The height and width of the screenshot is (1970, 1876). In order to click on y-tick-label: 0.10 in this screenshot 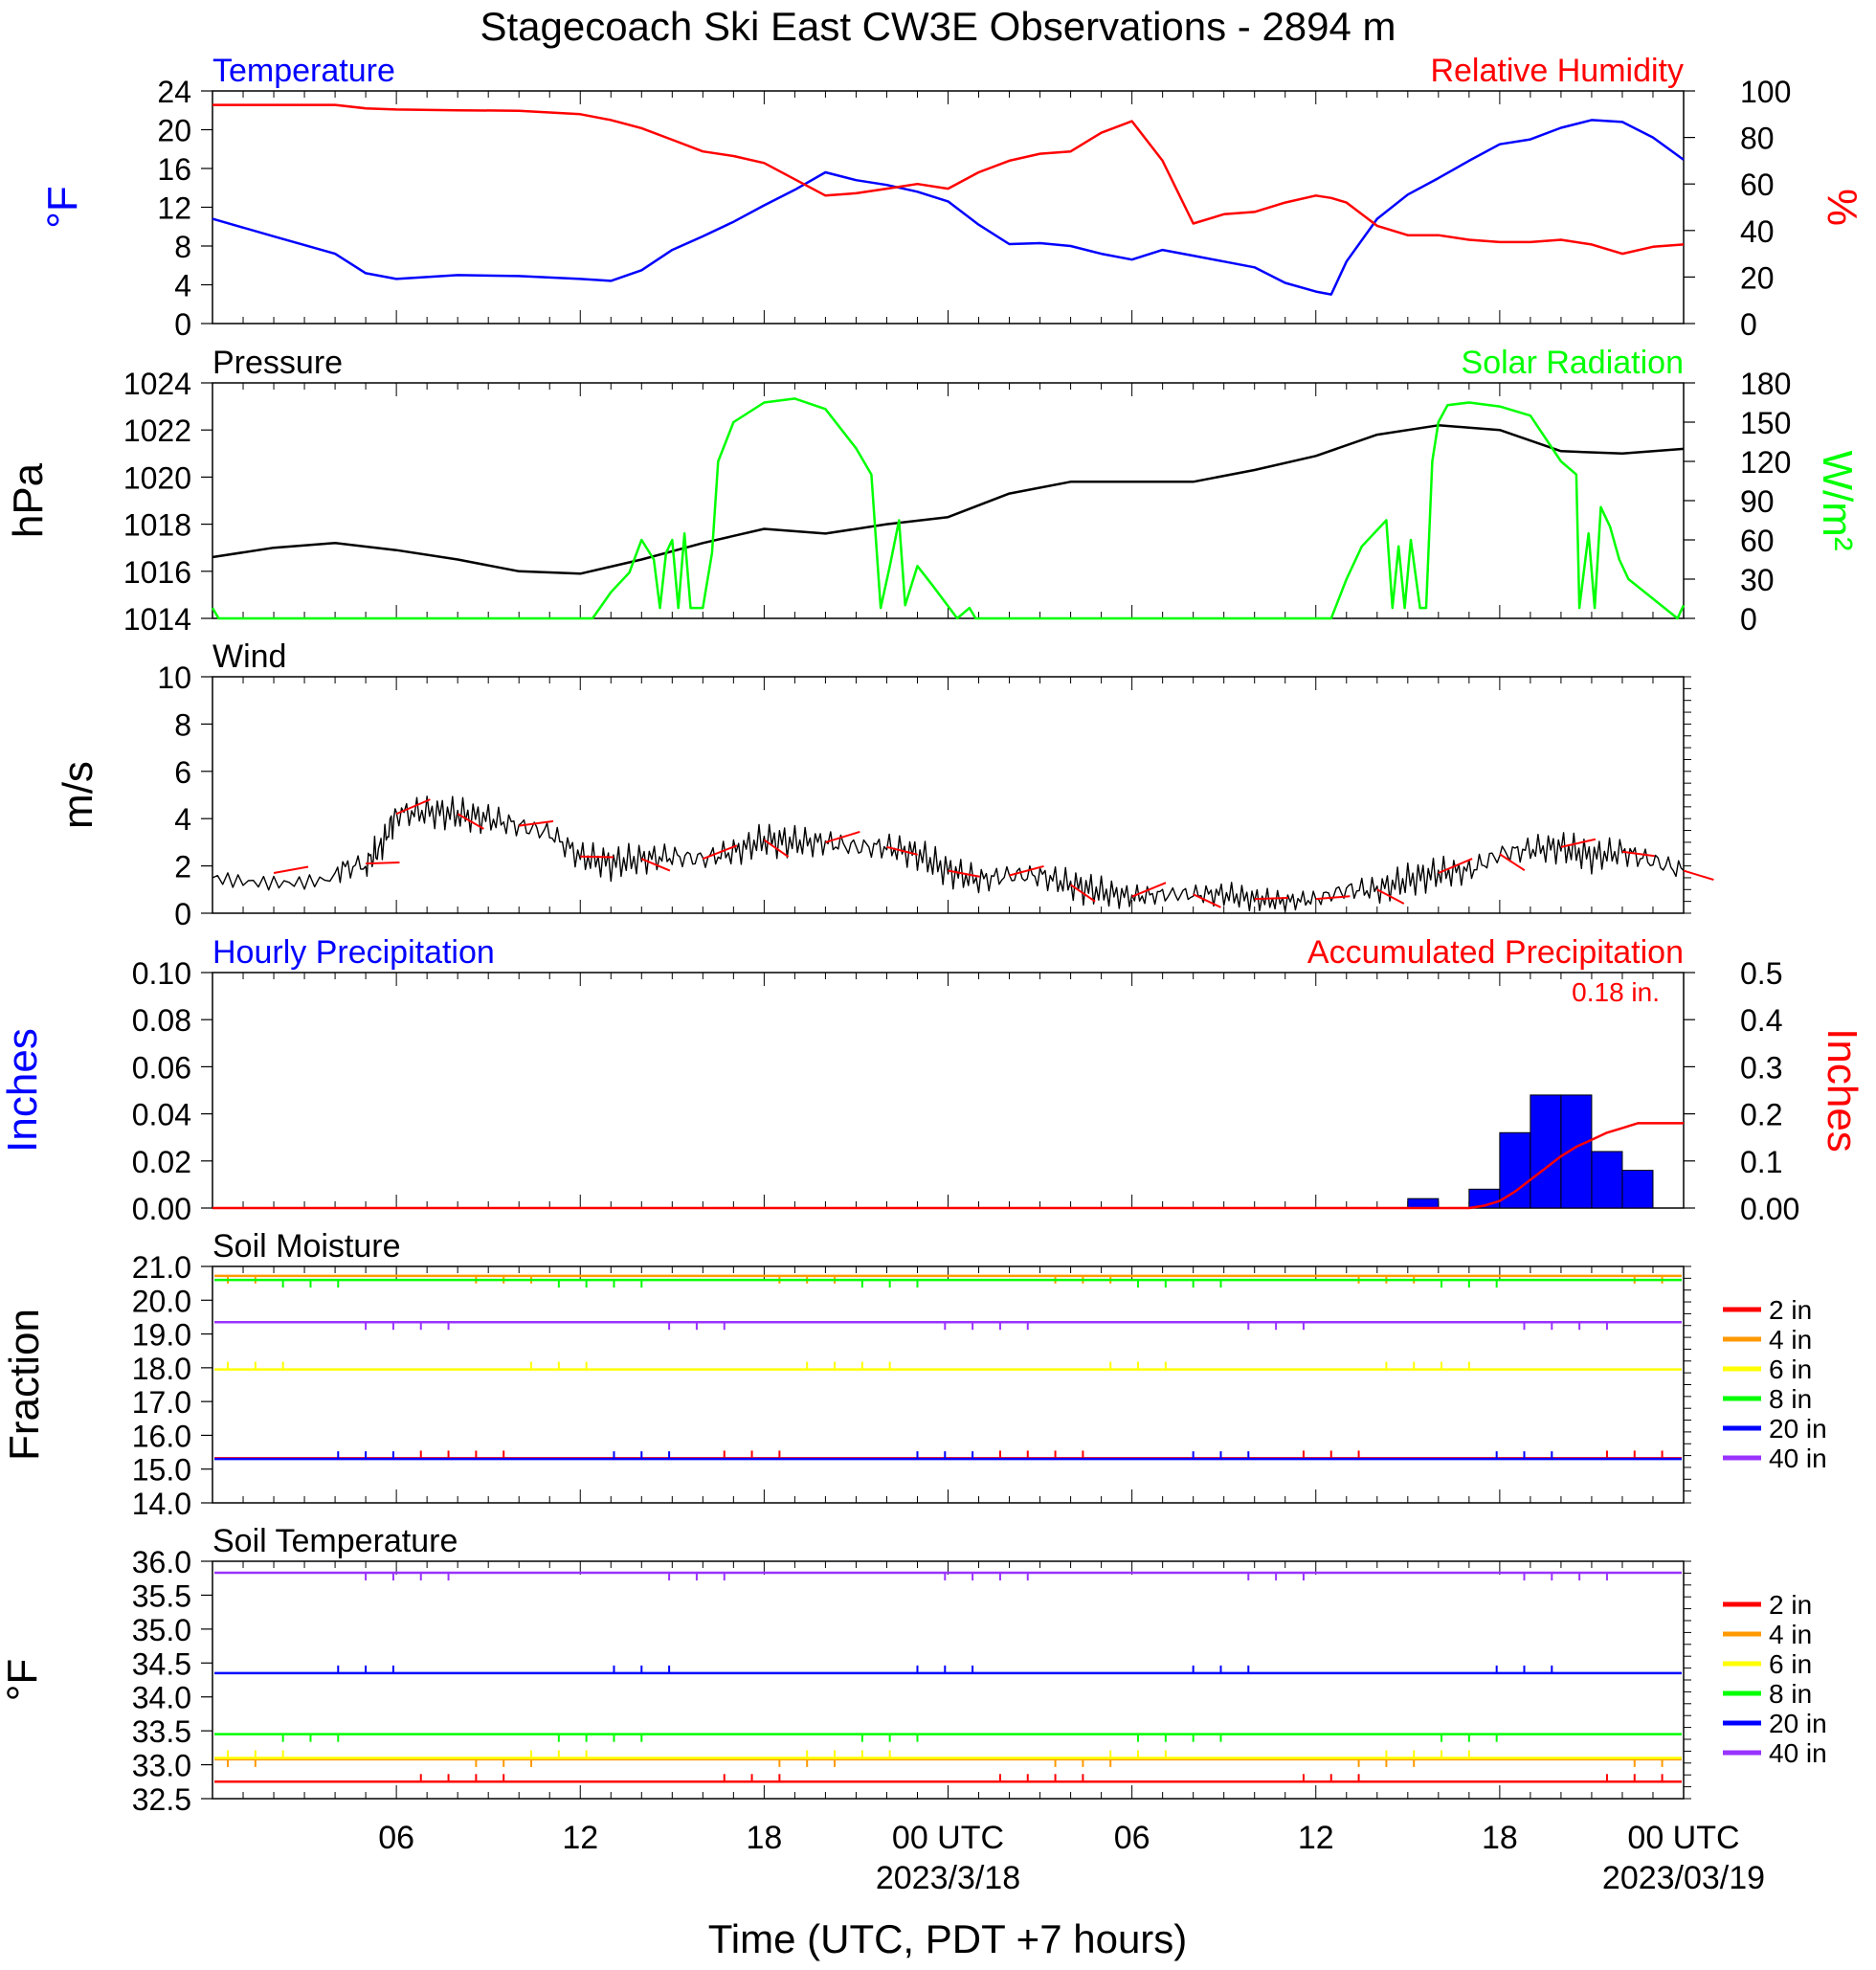, I will do `click(161, 973)`.